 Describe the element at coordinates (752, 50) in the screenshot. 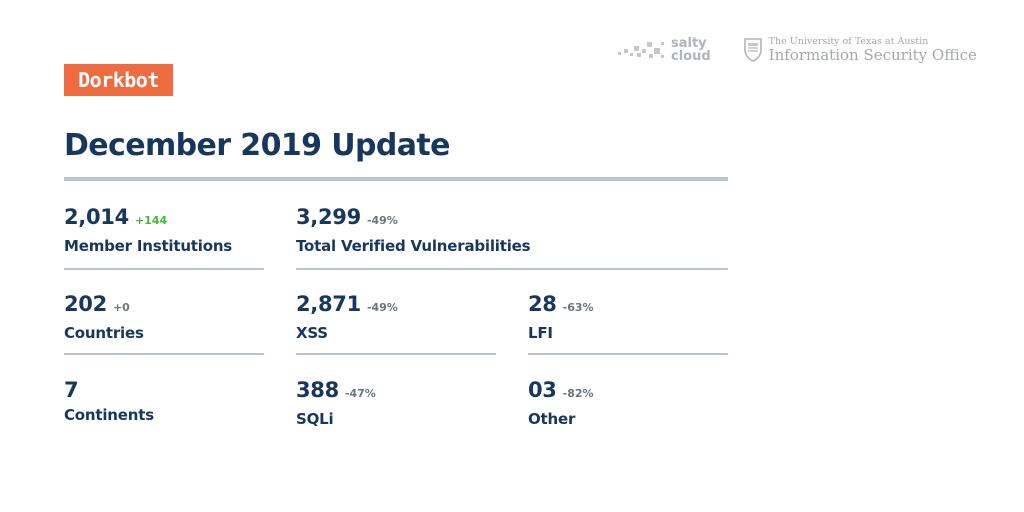

I see `ut-shield-icon` at that location.